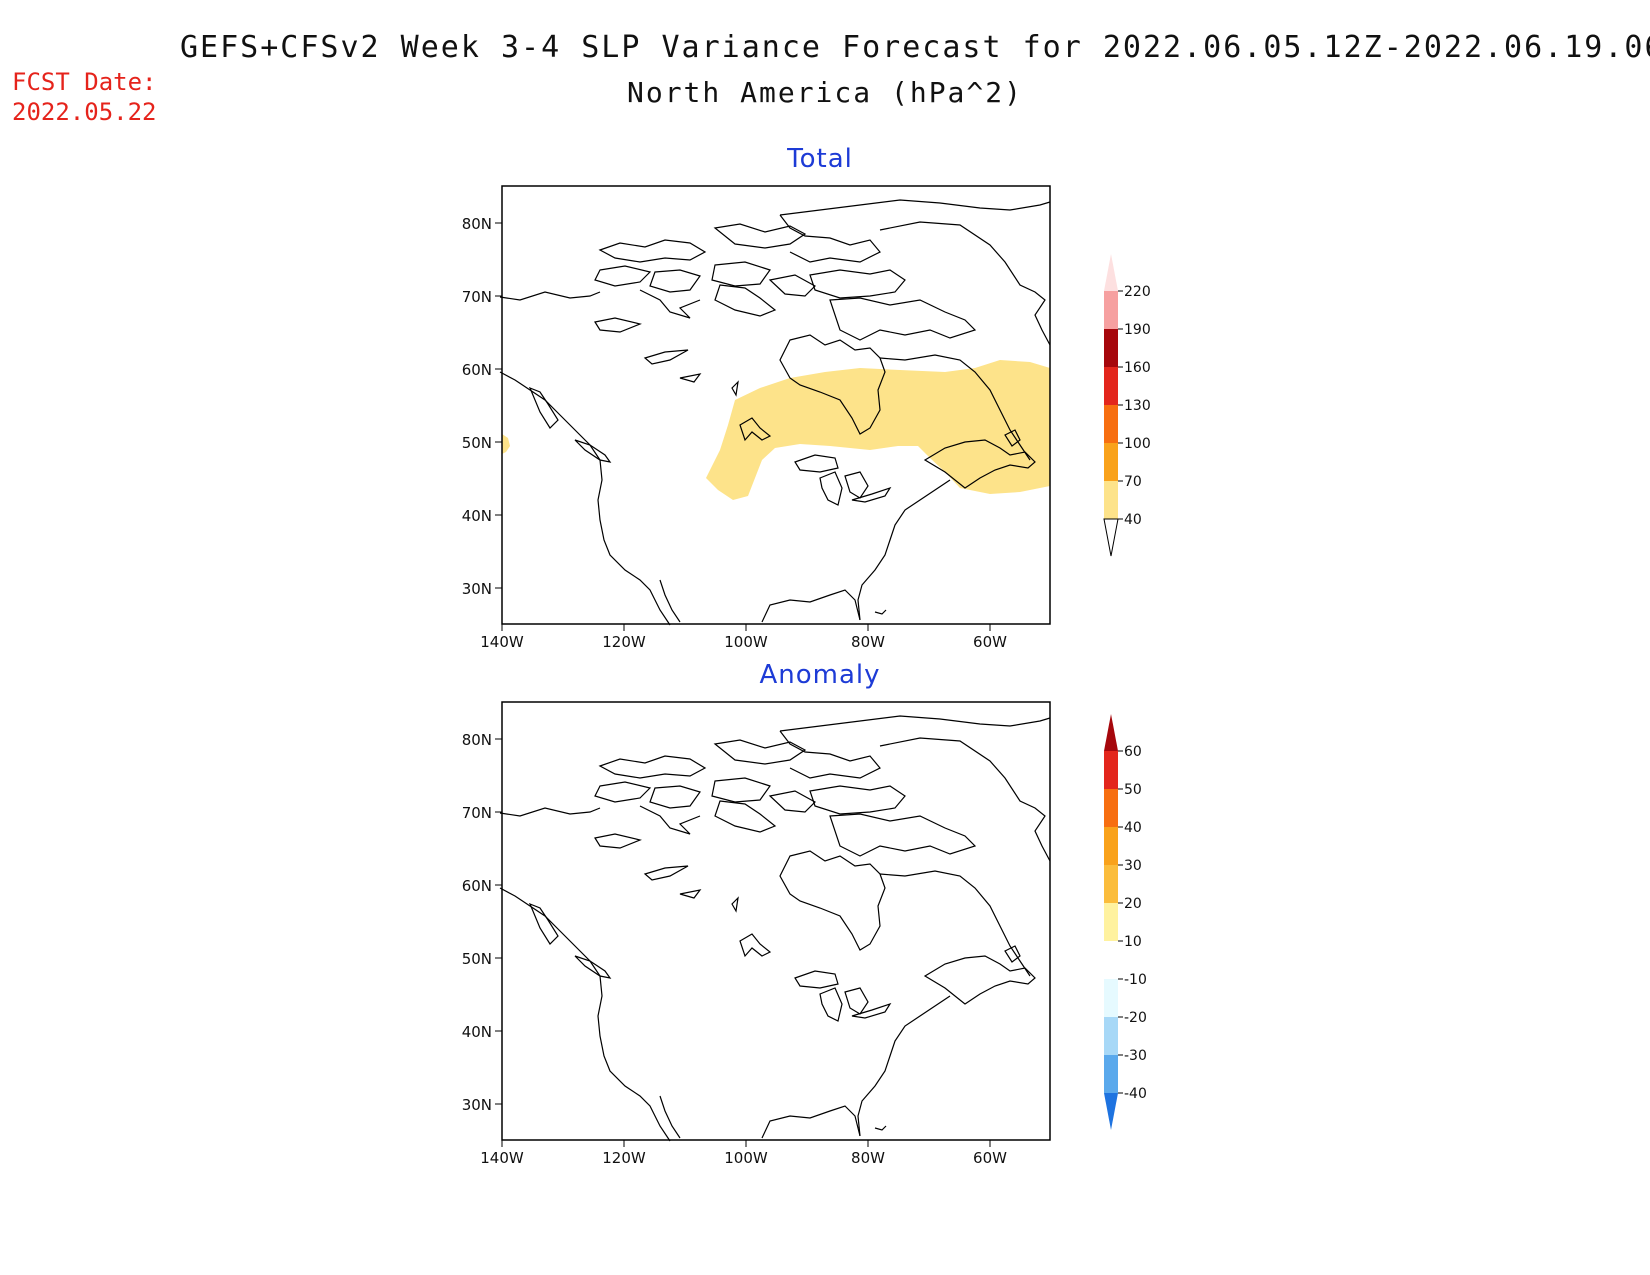 This screenshot has height=1275, width=1650. I want to click on map-frame-anomaly, so click(776, 921).